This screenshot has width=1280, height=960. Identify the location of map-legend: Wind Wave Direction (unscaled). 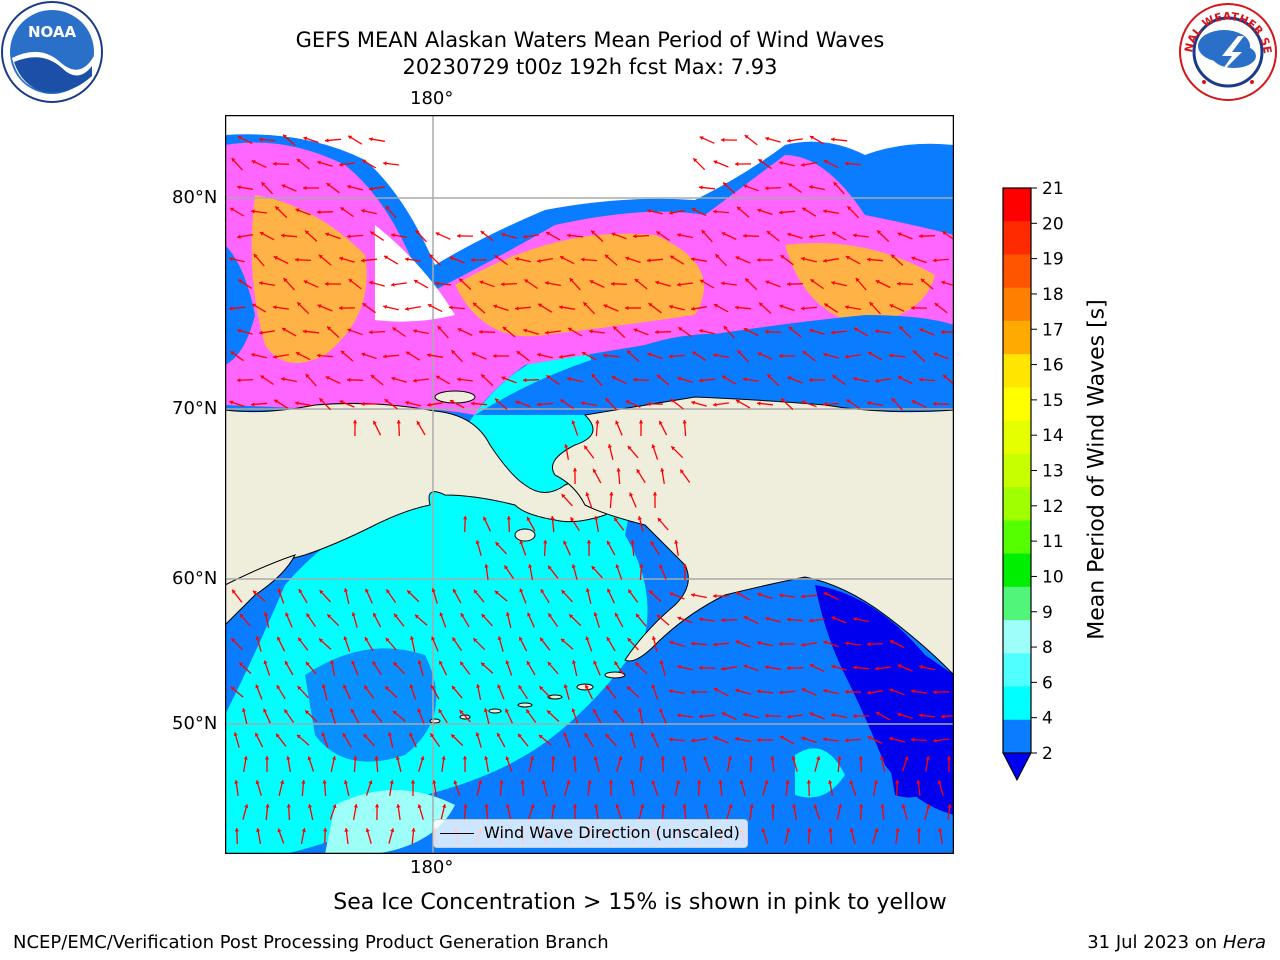
(590, 833).